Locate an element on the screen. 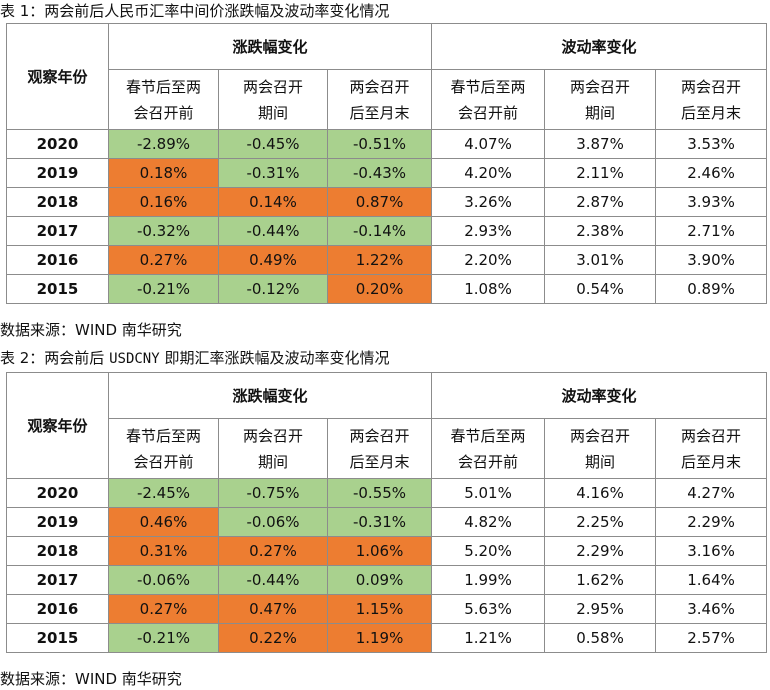 The width and height of the screenshot is (770, 690). table2-source-text: 数据来源：WIND 南华研究 is located at coordinates (91, 679).